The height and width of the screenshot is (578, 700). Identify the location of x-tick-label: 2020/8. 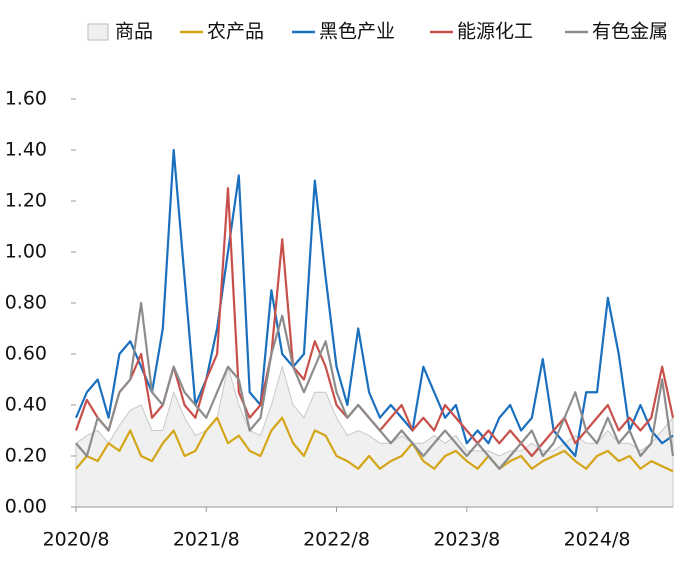
(76, 540).